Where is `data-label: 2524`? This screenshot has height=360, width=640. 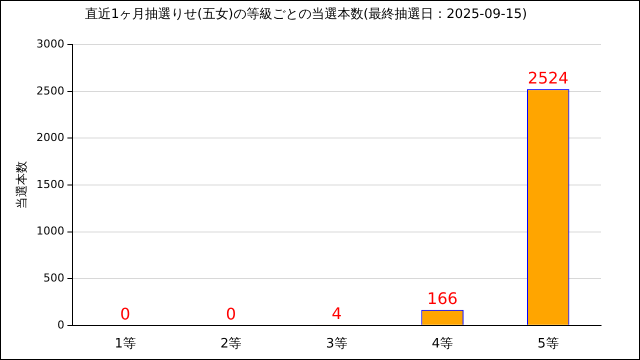
data-label: 2524 is located at coordinates (548, 78).